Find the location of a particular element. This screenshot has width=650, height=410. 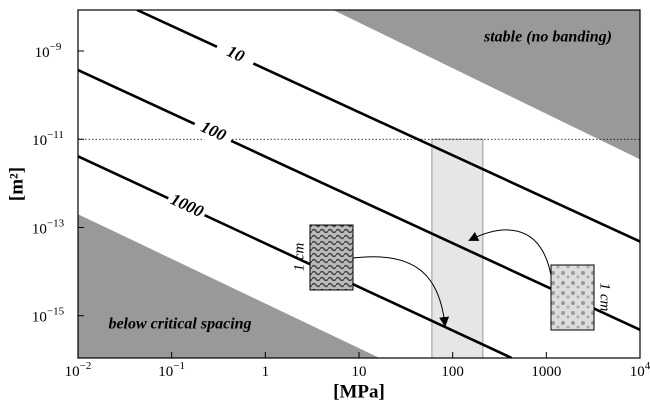

tick-exponent: −15 is located at coordinates (56, 311).